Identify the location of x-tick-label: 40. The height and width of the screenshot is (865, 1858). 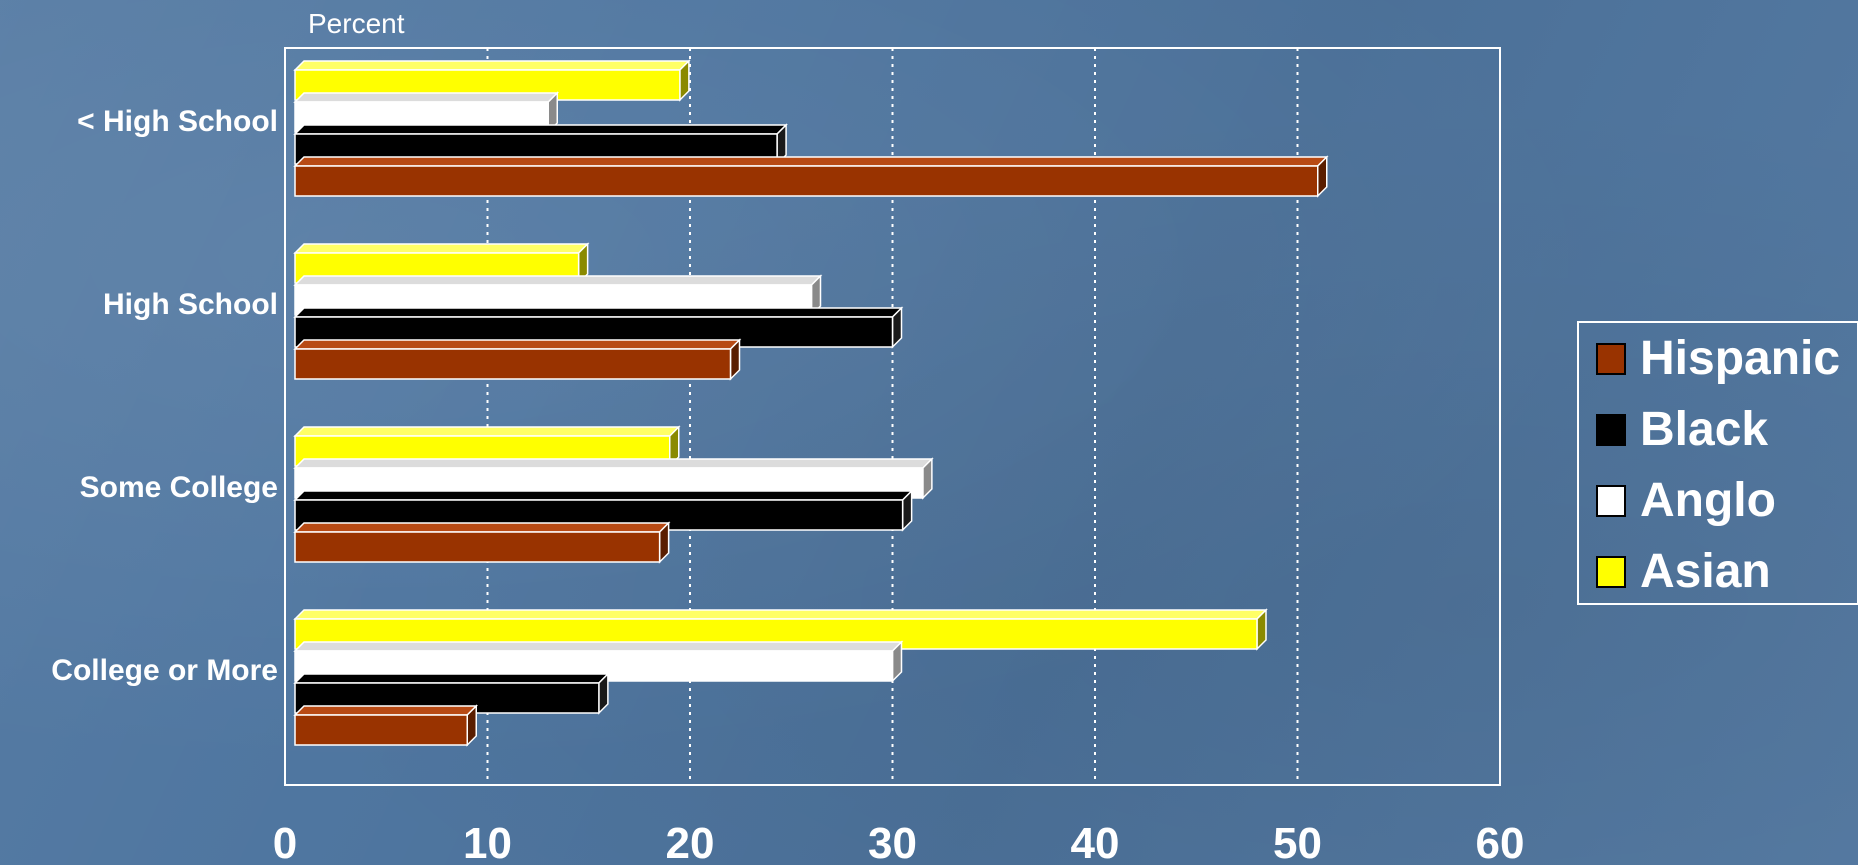
(1095, 842).